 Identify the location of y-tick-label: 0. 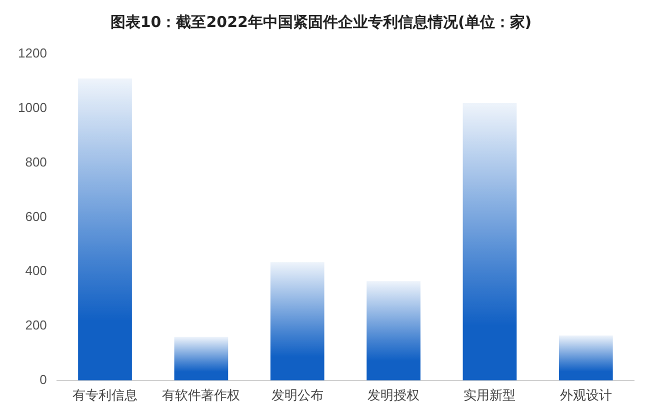
(43, 379).